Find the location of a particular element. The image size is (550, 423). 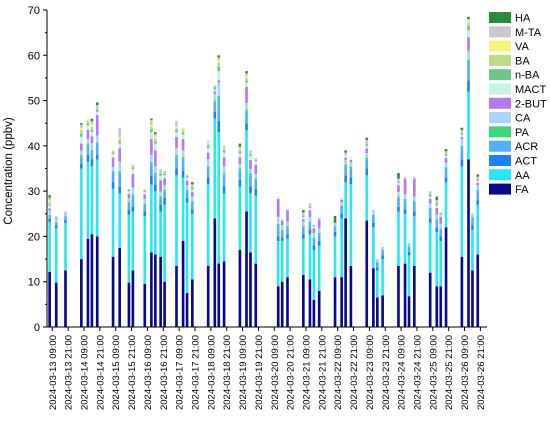

legend-swatch-va is located at coordinates (500, 46).